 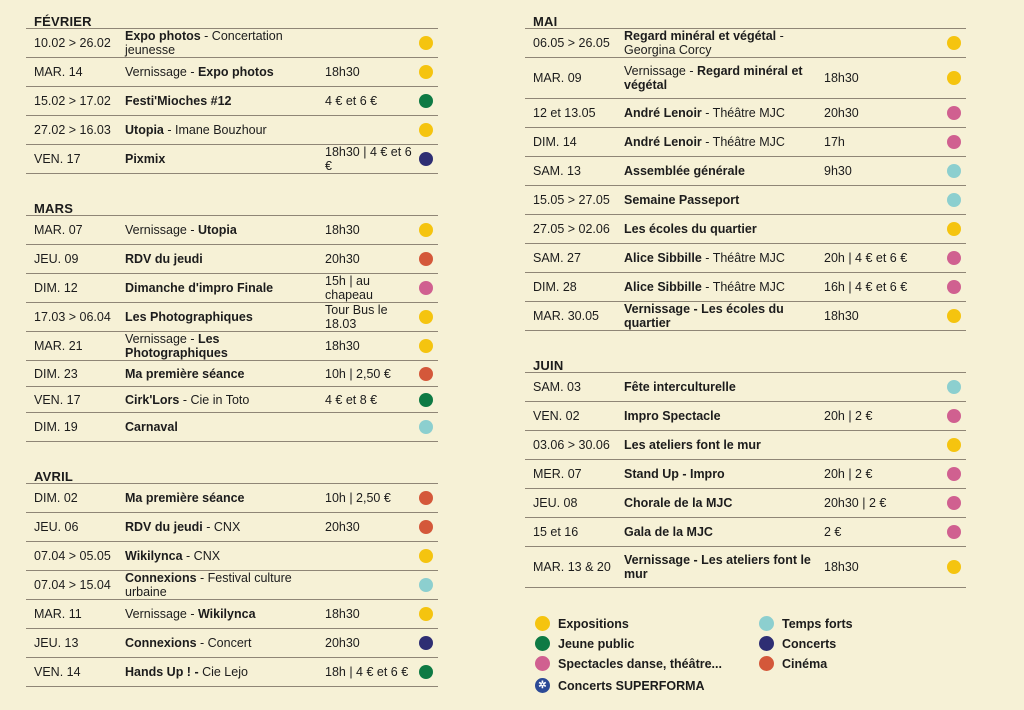 I want to click on event-info: 2 €, so click(x=833, y=532).